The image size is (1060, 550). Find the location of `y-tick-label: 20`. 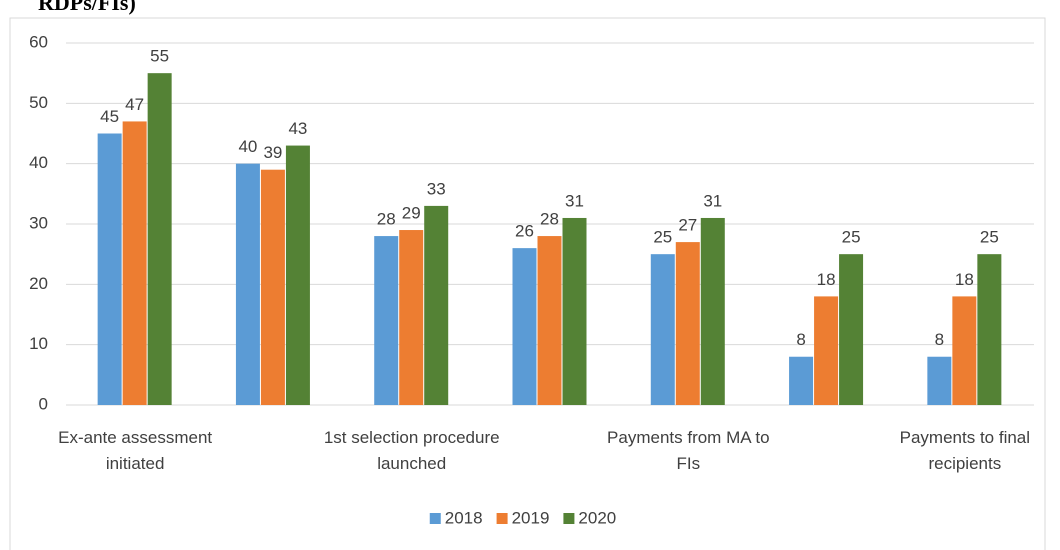

y-tick-label: 20 is located at coordinates (38, 283).